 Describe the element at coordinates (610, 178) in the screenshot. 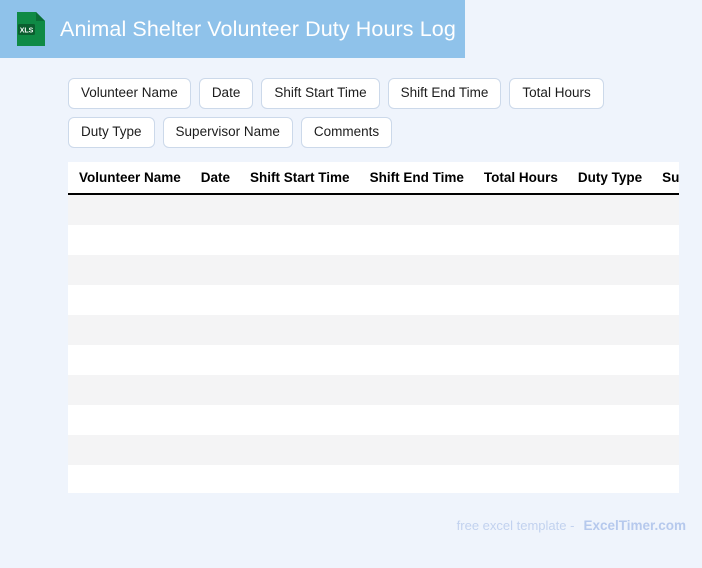

I see `column-header-duty-type: Duty Type` at that location.